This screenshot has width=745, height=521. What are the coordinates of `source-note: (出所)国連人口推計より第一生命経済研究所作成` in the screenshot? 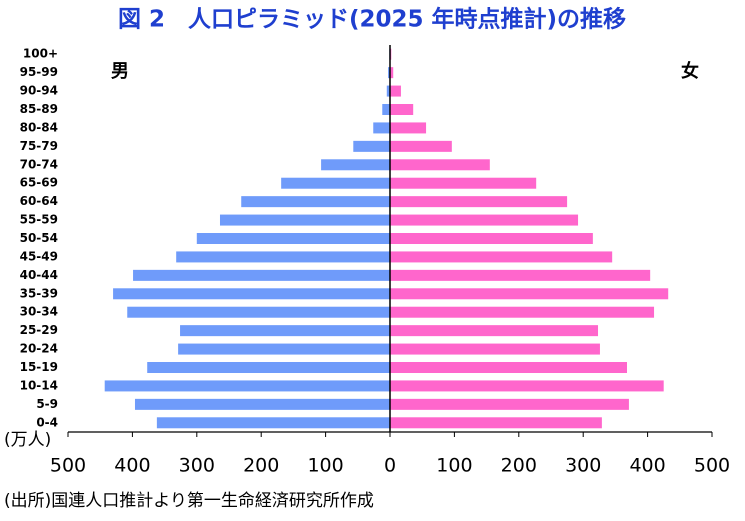 It's located at (189, 501).